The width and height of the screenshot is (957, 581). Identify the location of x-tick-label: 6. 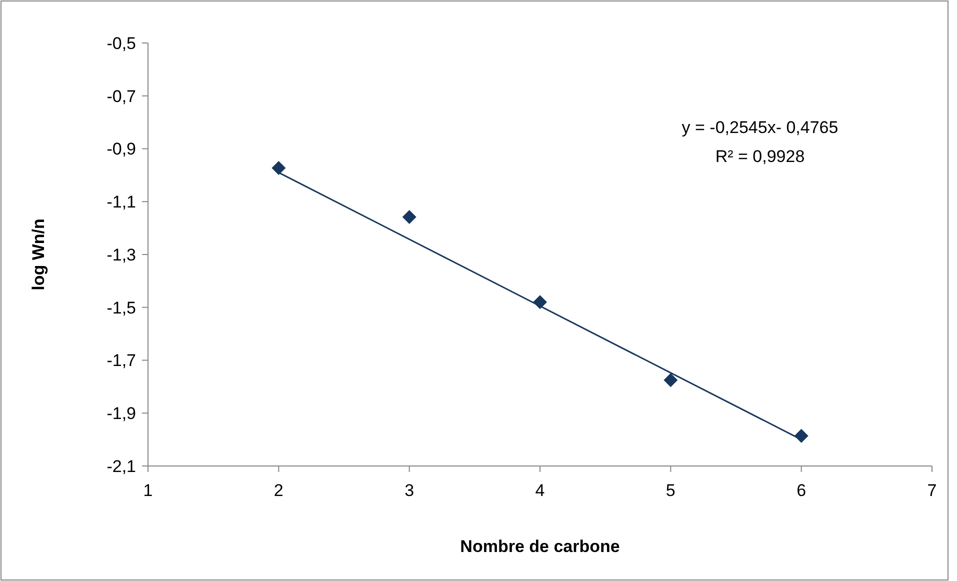
(801, 490).